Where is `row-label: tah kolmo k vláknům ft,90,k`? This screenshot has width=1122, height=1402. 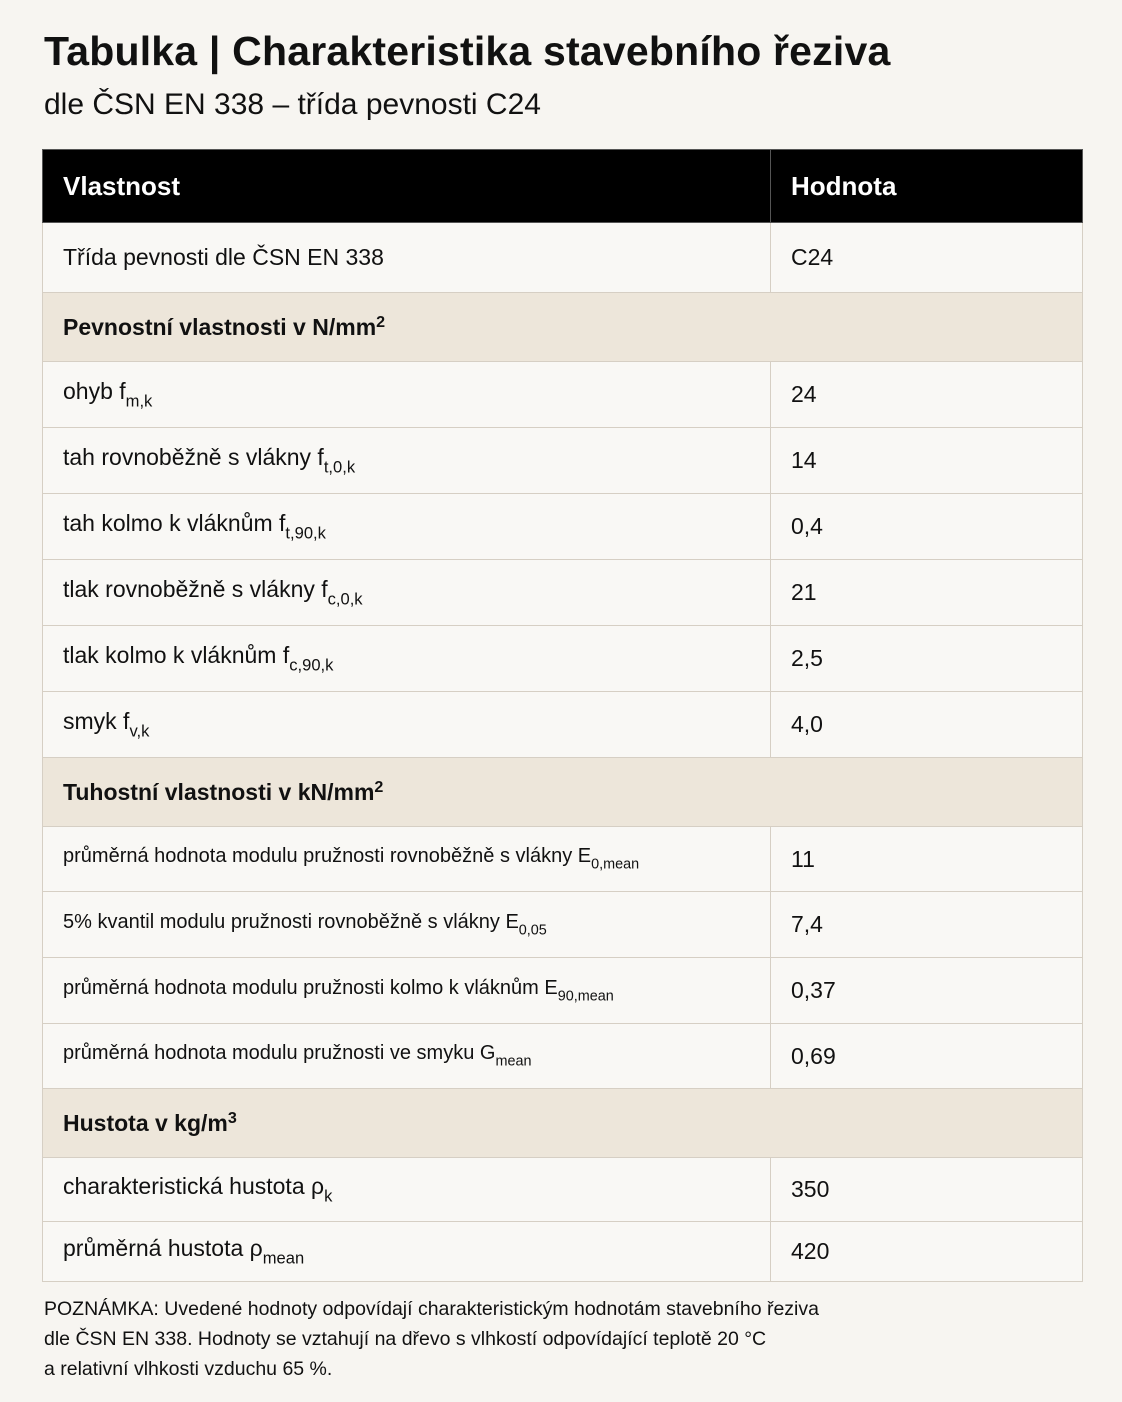 row-label: tah kolmo k vláknům ft,90,k is located at coordinates (406, 526).